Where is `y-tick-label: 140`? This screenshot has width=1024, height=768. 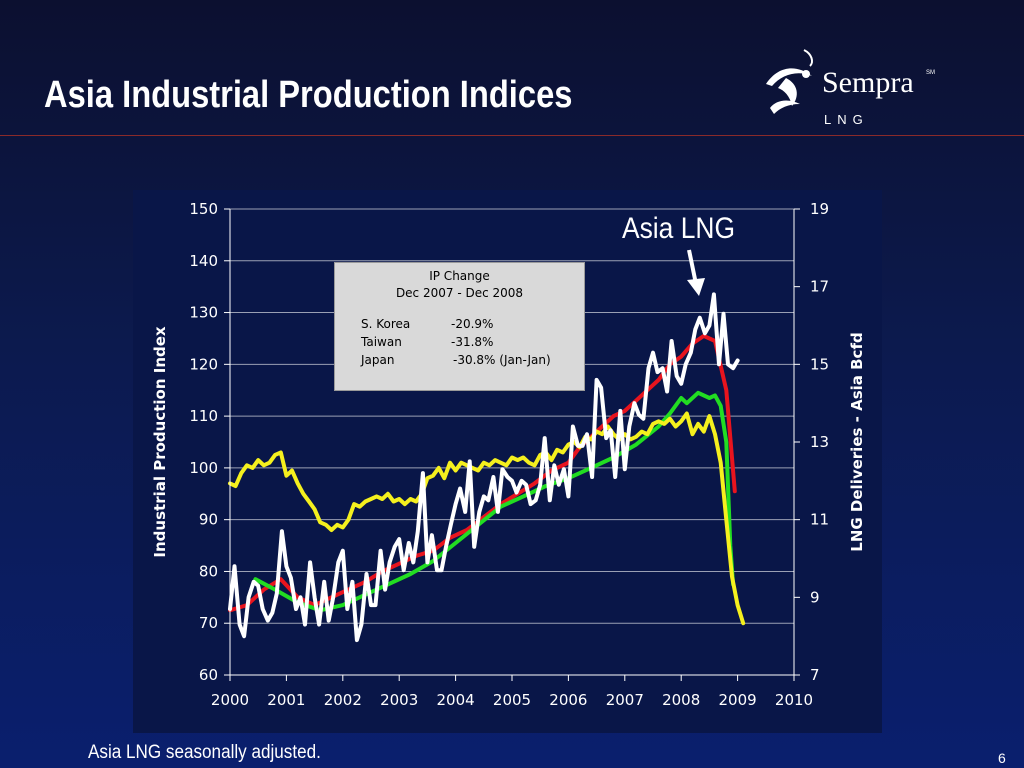
y-tick-label: 140 is located at coordinates (203, 261).